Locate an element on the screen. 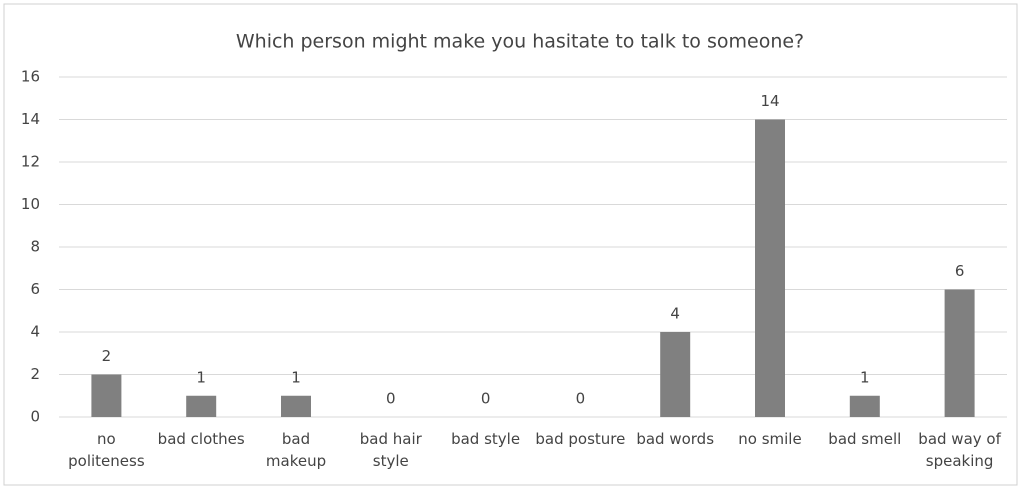  value-label: 4 is located at coordinates (675, 314).